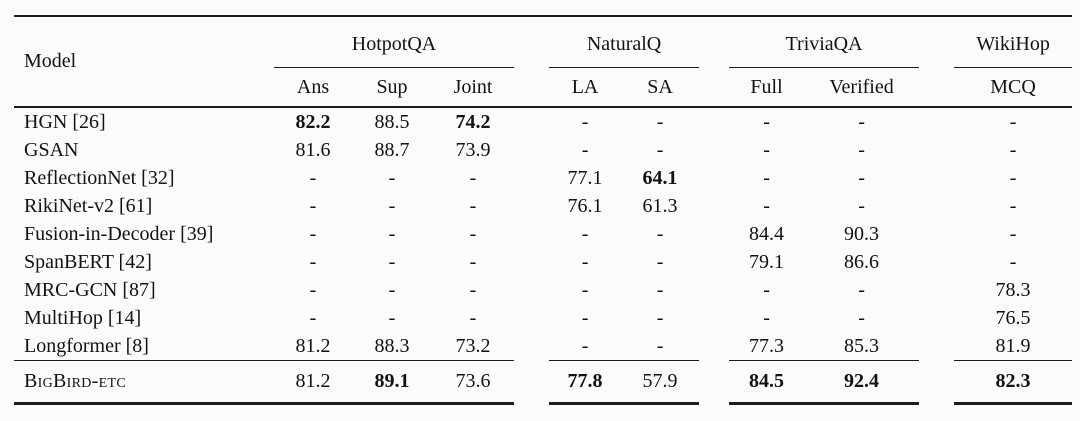 The image size is (1080, 421). Describe the element at coordinates (473, 86) in the screenshot. I see `subheader-joint: Joint` at that location.